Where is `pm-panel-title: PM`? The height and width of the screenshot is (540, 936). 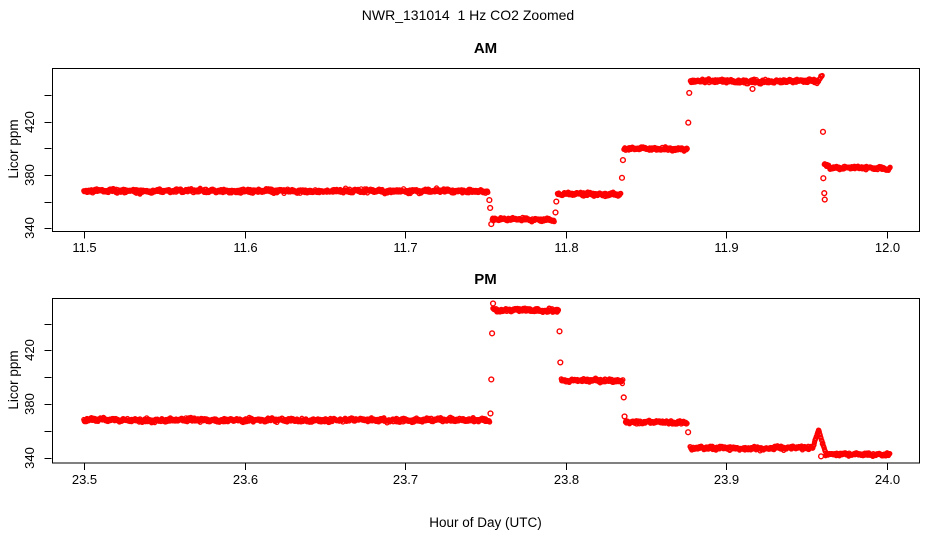
pm-panel-title: PM is located at coordinates (485, 279).